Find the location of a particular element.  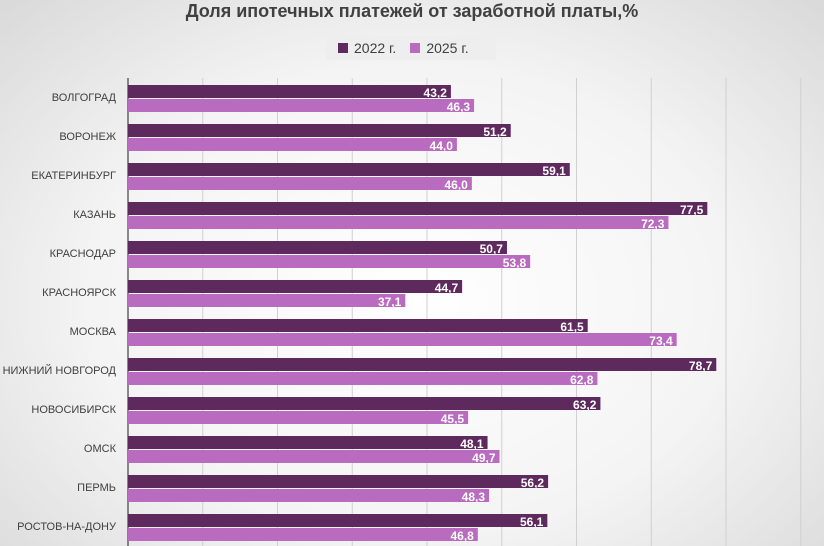

category-label: ПЕРМЬ is located at coordinates (96, 488).